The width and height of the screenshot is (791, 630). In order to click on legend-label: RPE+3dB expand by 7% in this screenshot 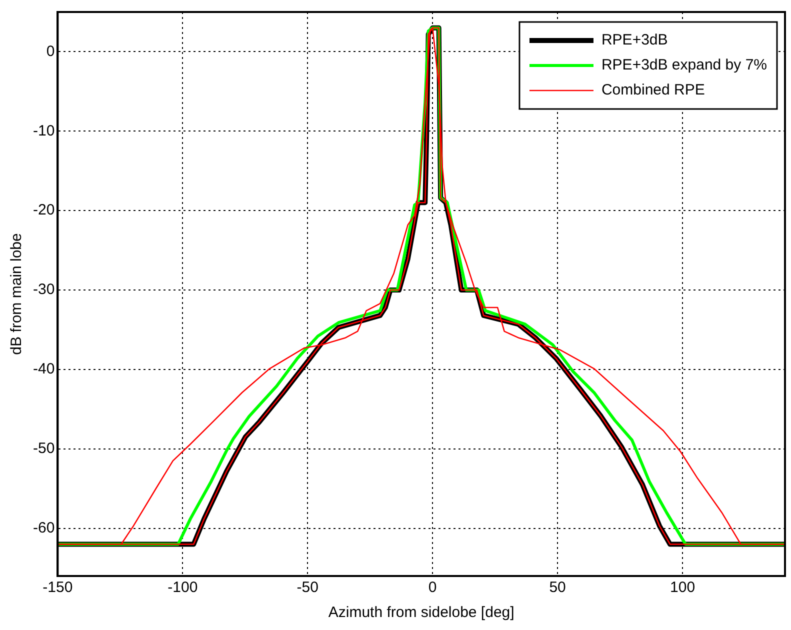, I will do `click(684, 65)`.